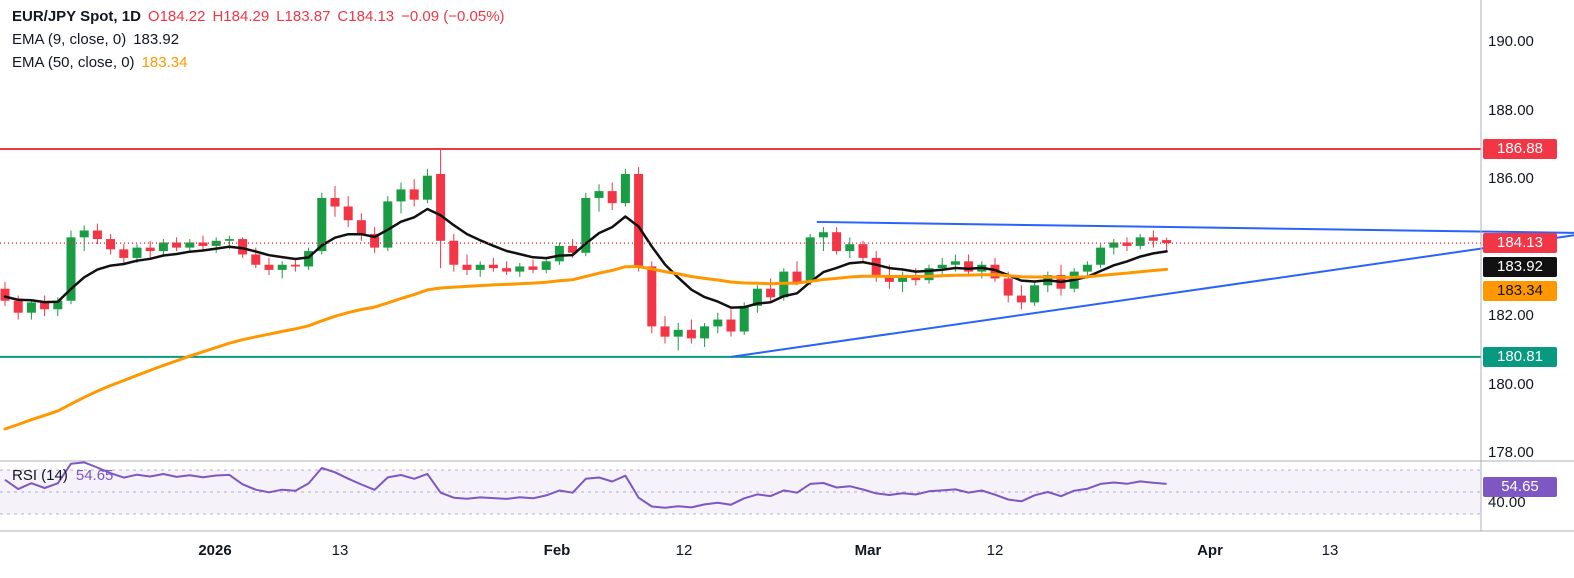  I want to click on rsi-badge: 54.65, so click(1520, 486).